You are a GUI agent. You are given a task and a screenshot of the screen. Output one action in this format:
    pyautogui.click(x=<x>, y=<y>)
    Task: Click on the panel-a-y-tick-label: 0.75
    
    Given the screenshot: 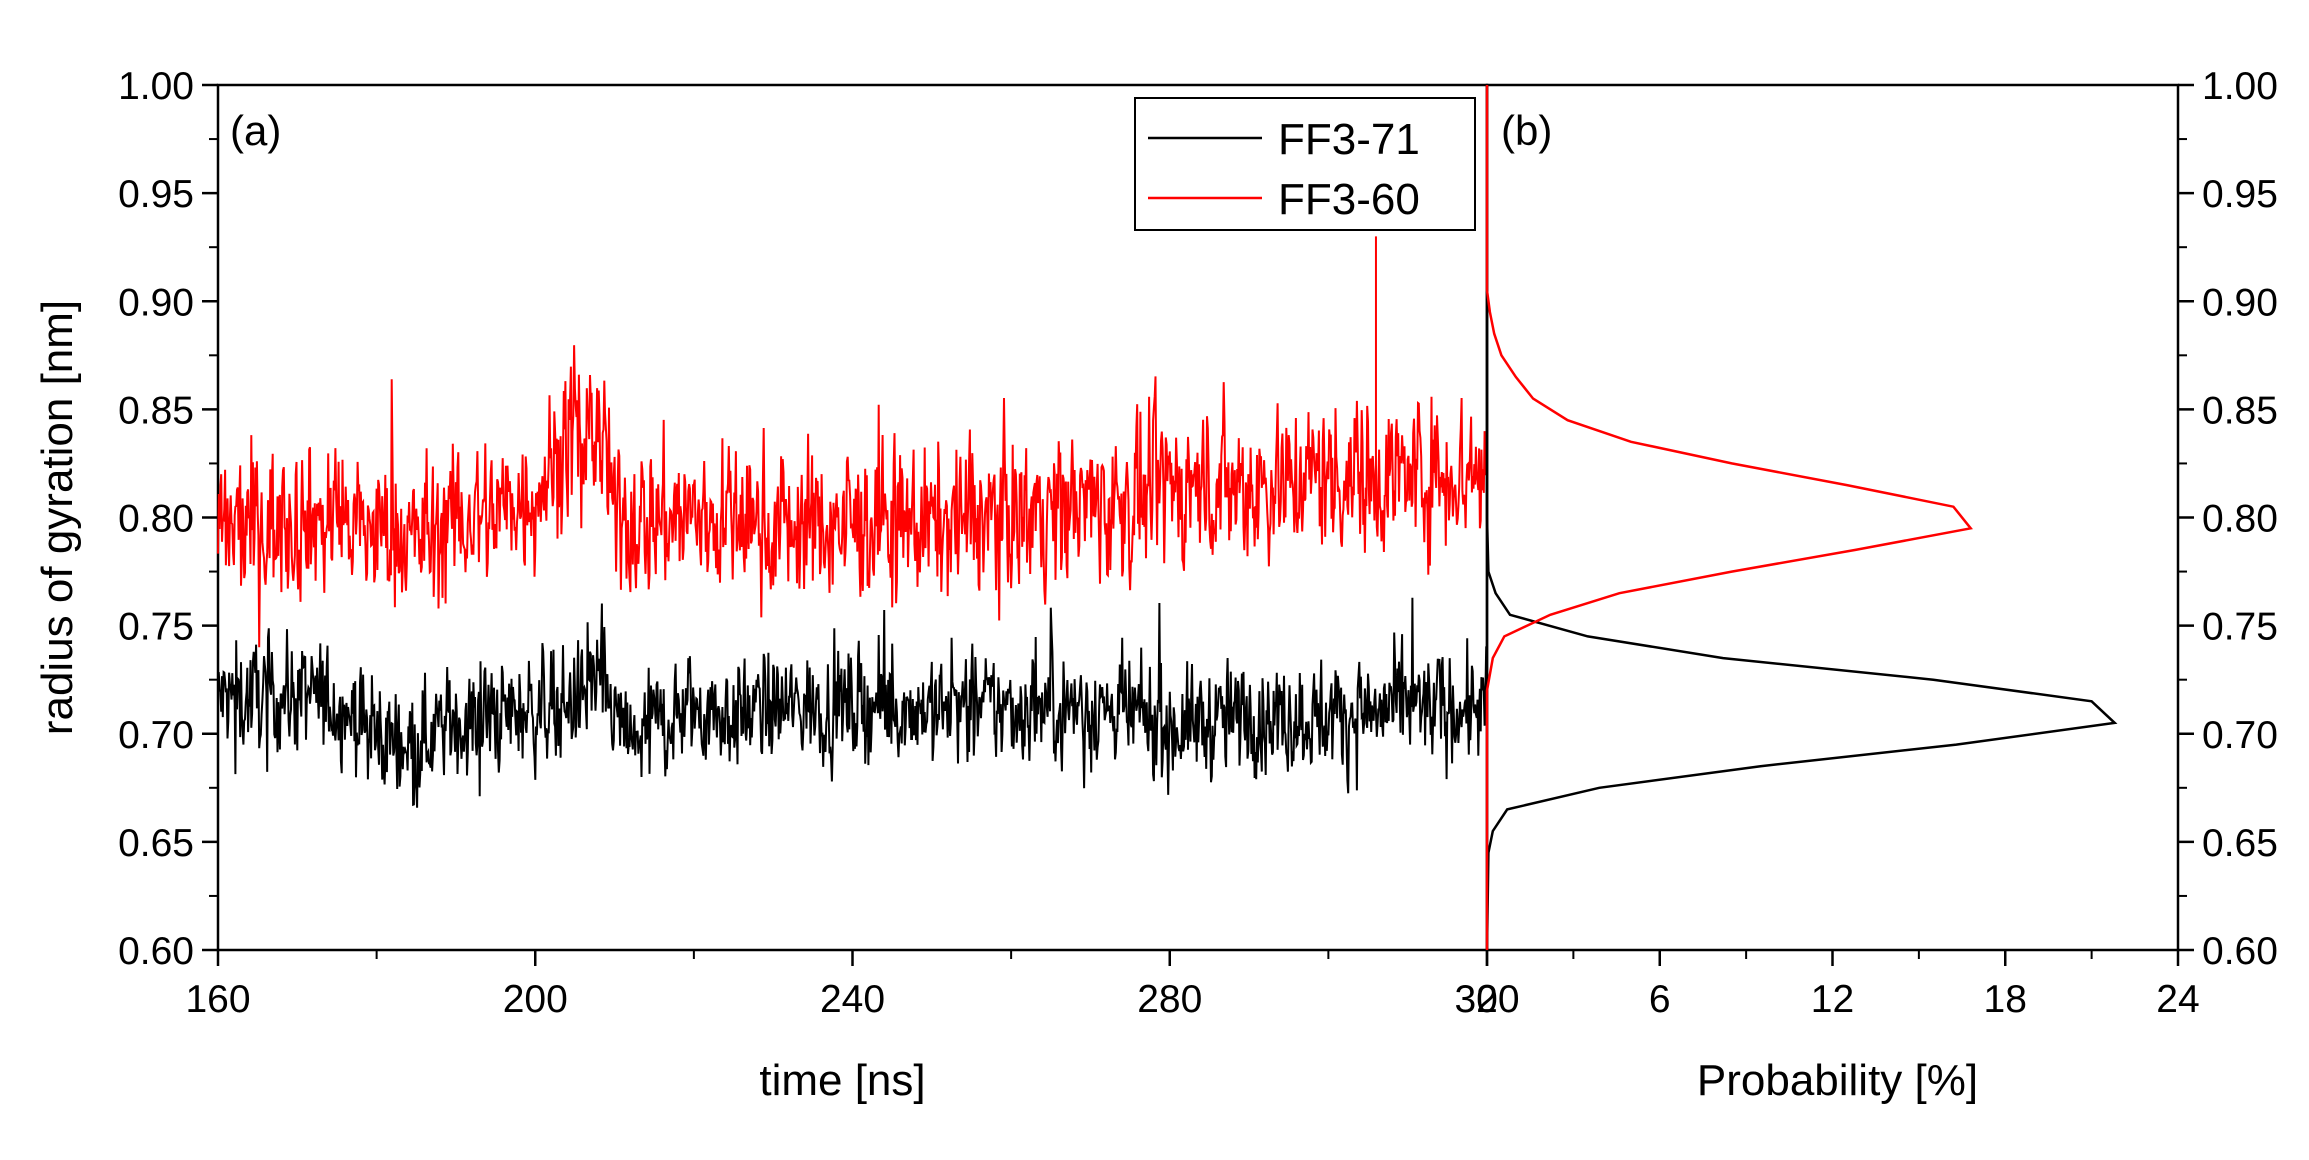 What is the action you would take?
    pyautogui.click(x=156, y=627)
    